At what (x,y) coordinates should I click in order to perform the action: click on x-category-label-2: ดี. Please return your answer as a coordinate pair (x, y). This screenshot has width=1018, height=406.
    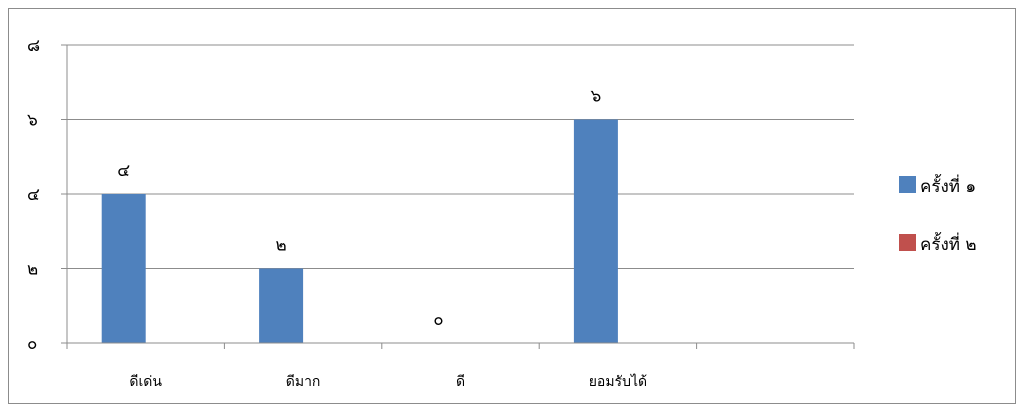
    Looking at the image, I should click on (460, 382).